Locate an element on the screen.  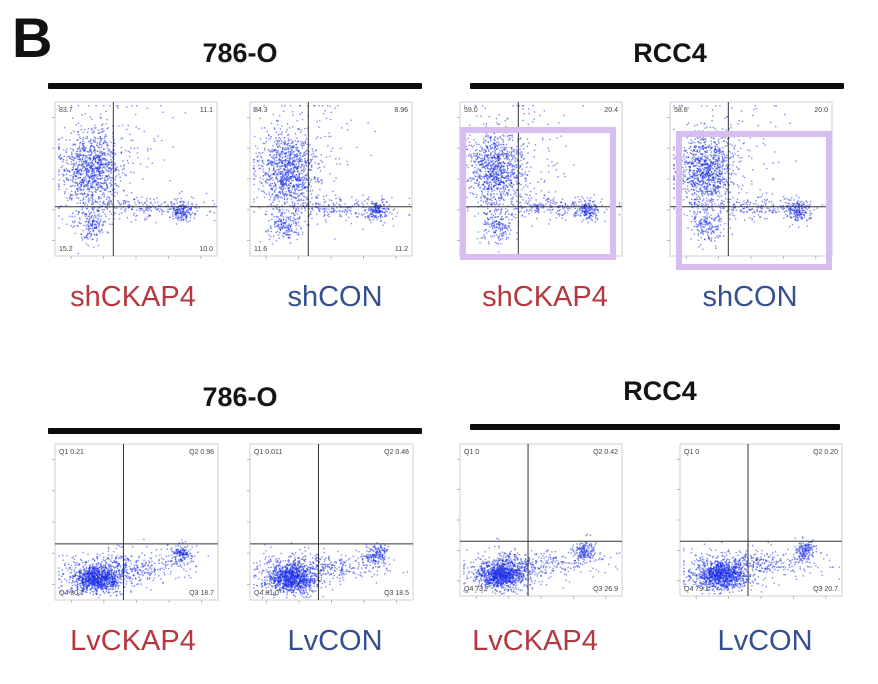
highlight-box-shcon is located at coordinates (754, 200).